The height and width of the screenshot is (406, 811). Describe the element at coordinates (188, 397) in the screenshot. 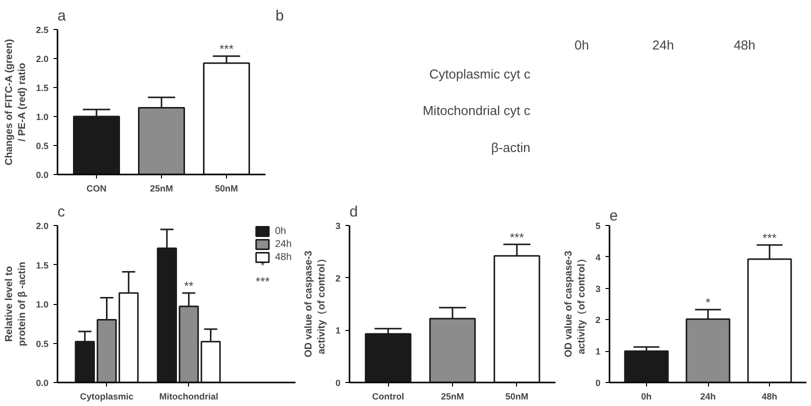

I see `x-tick-label: Mitochondrial` at that location.